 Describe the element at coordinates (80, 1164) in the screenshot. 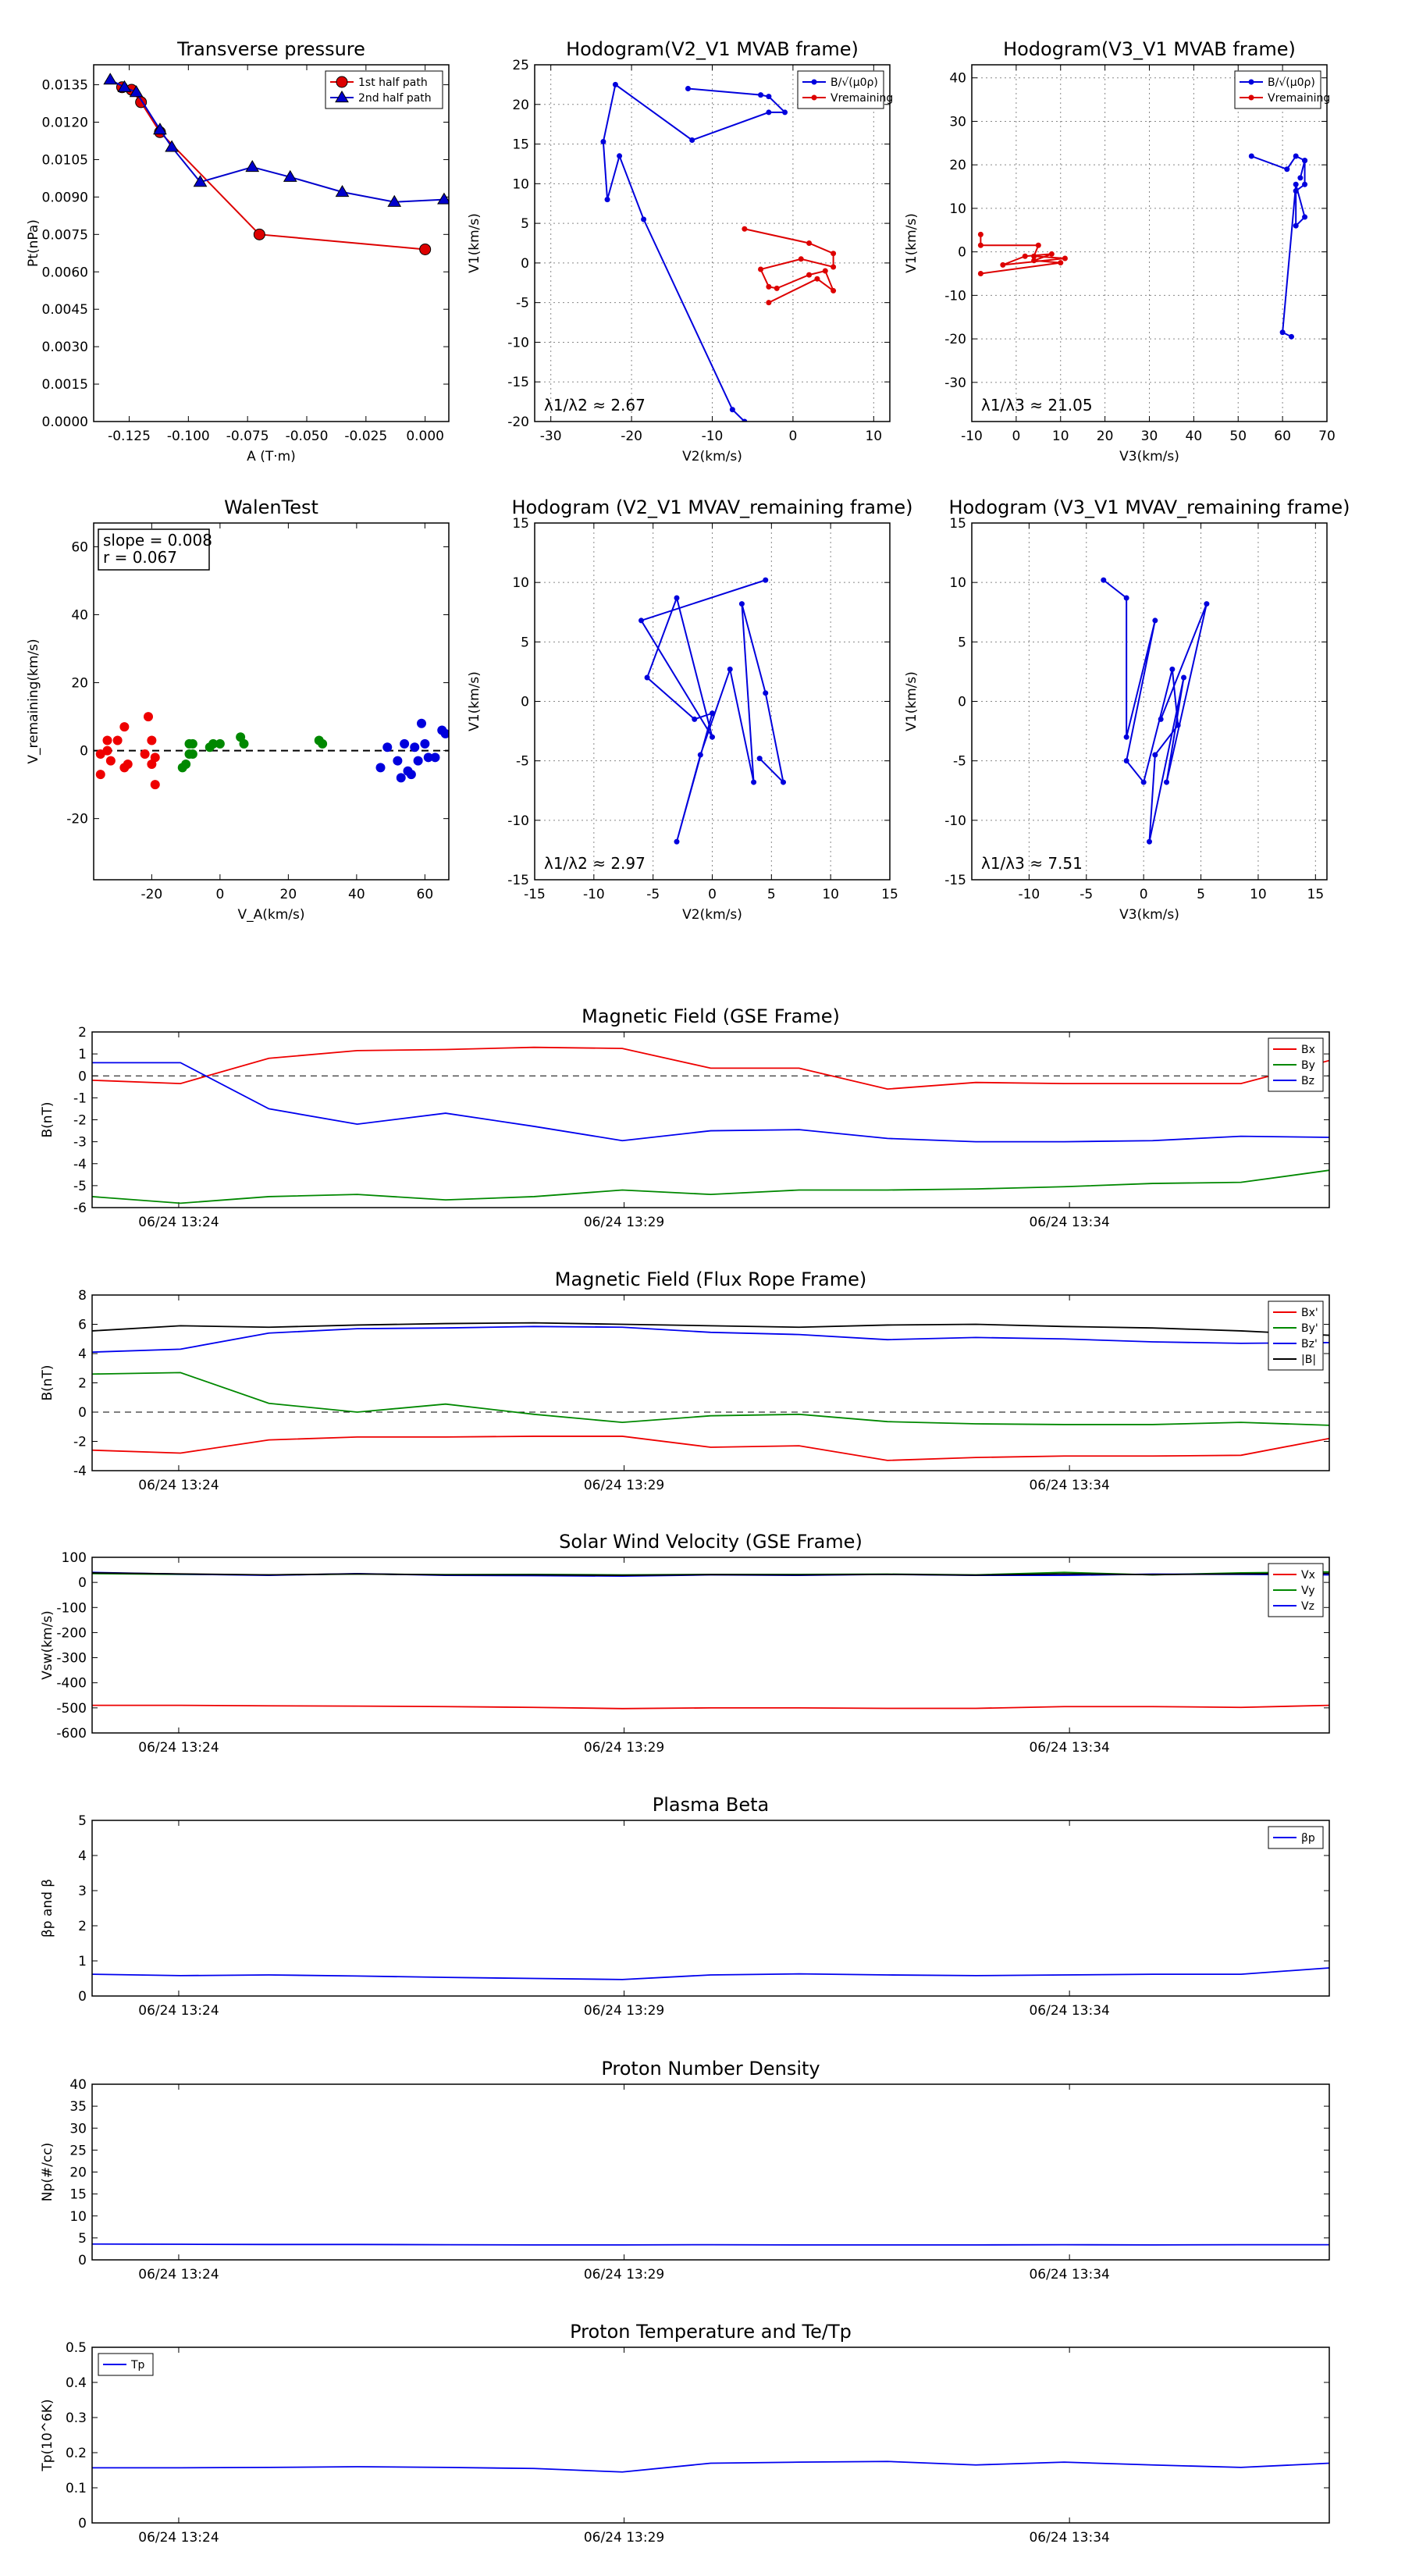

I see `y-tick-label: -4` at that location.